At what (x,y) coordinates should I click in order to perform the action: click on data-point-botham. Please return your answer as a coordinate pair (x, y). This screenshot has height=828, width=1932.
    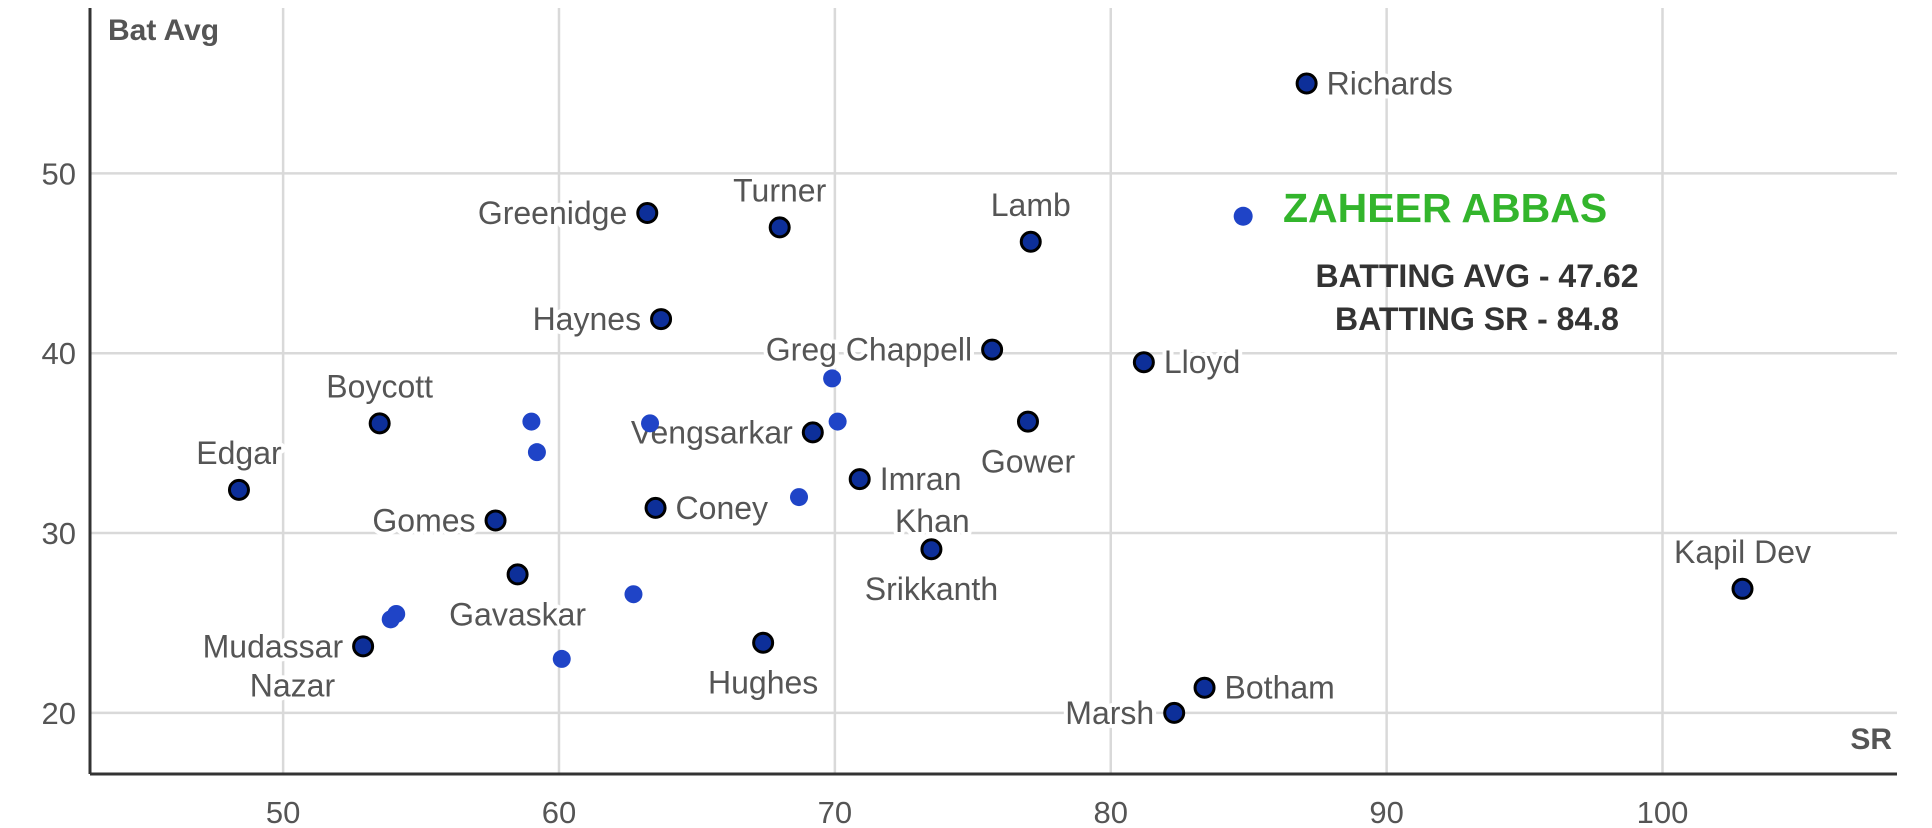
    Looking at the image, I should click on (1204, 687).